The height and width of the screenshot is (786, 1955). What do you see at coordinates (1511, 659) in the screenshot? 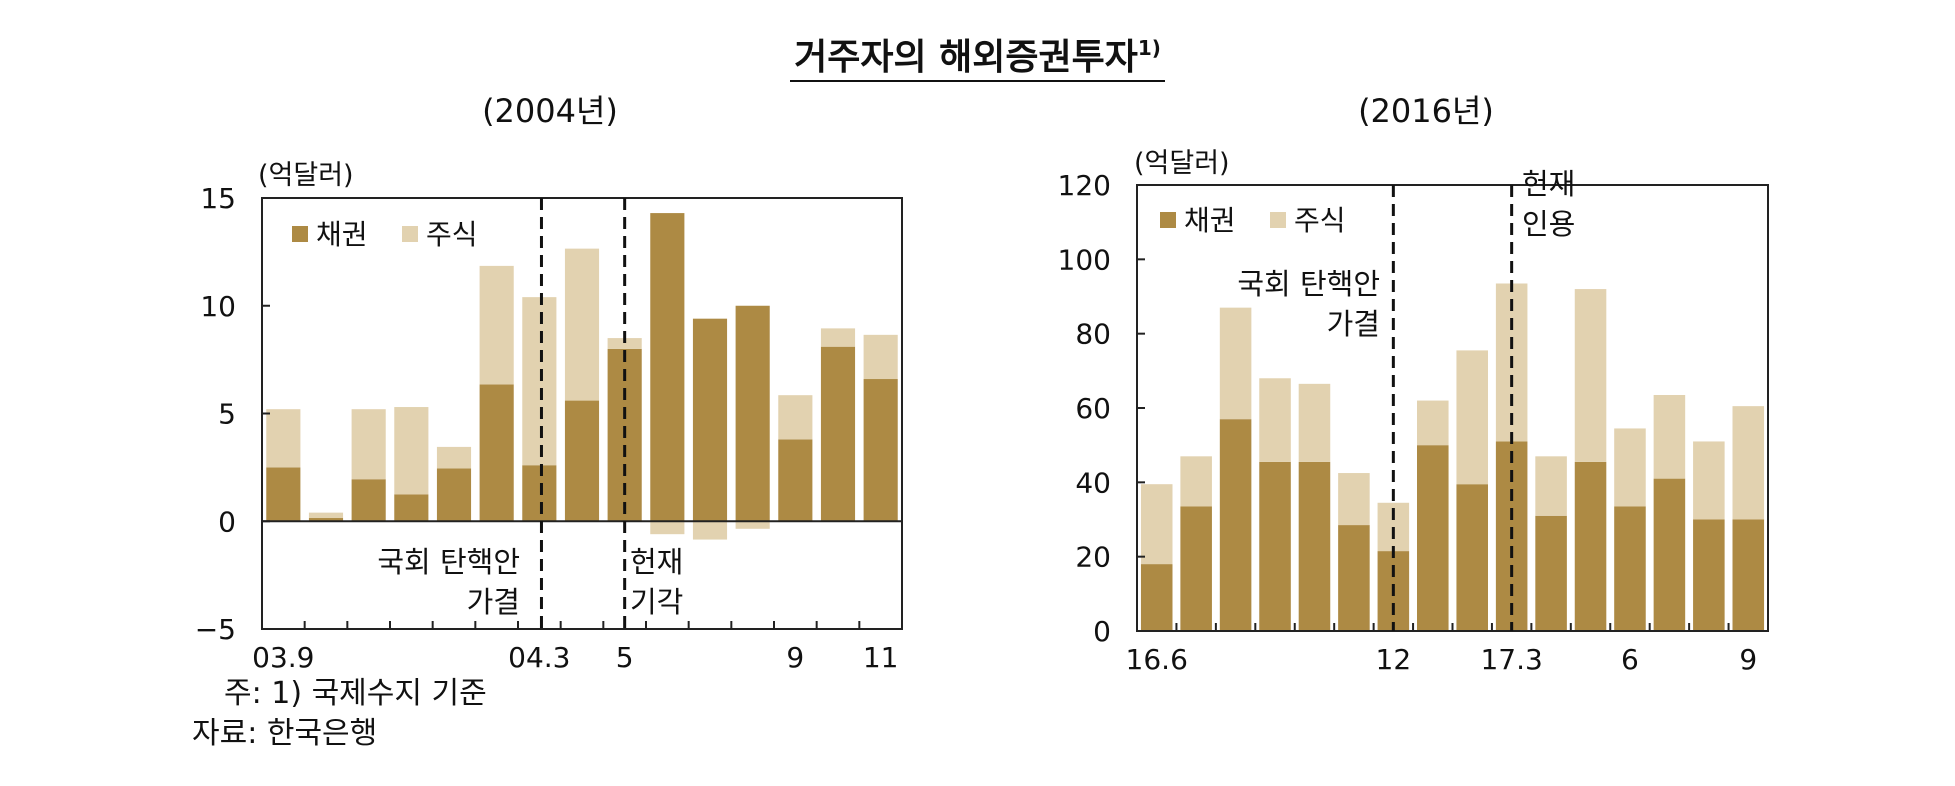
I see `x-tick-label: 17.3` at bounding box center [1511, 659].